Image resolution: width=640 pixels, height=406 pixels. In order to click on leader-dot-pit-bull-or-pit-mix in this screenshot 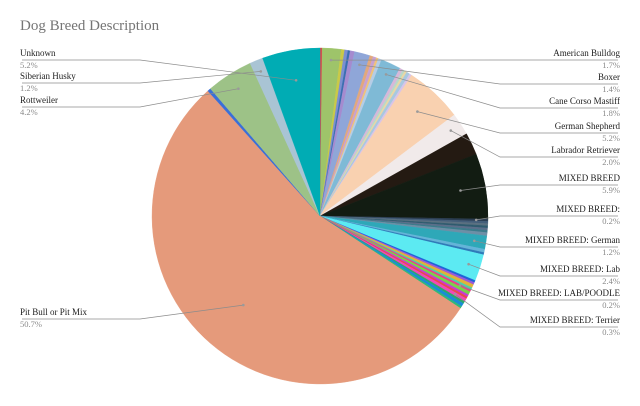, I will do `click(243, 305)`.